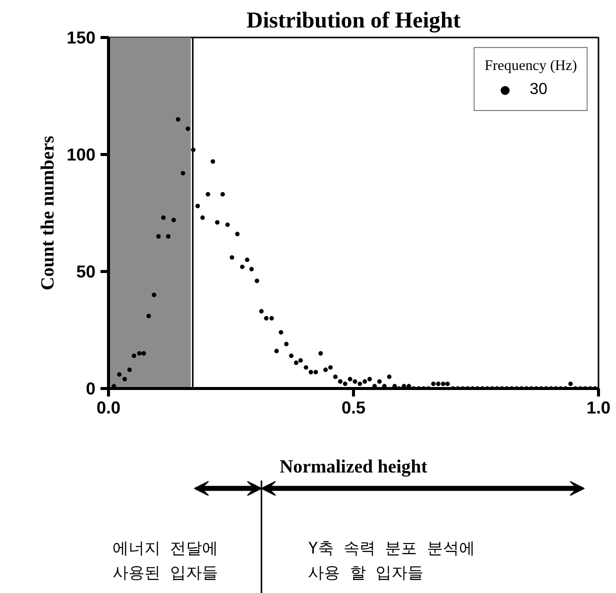 The height and width of the screenshot is (593, 616). What do you see at coordinates (391, 560) in the screenshot?
I see `text: Y축 속력 분포 분석에 사용 할 입자들` at bounding box center [391, 560].